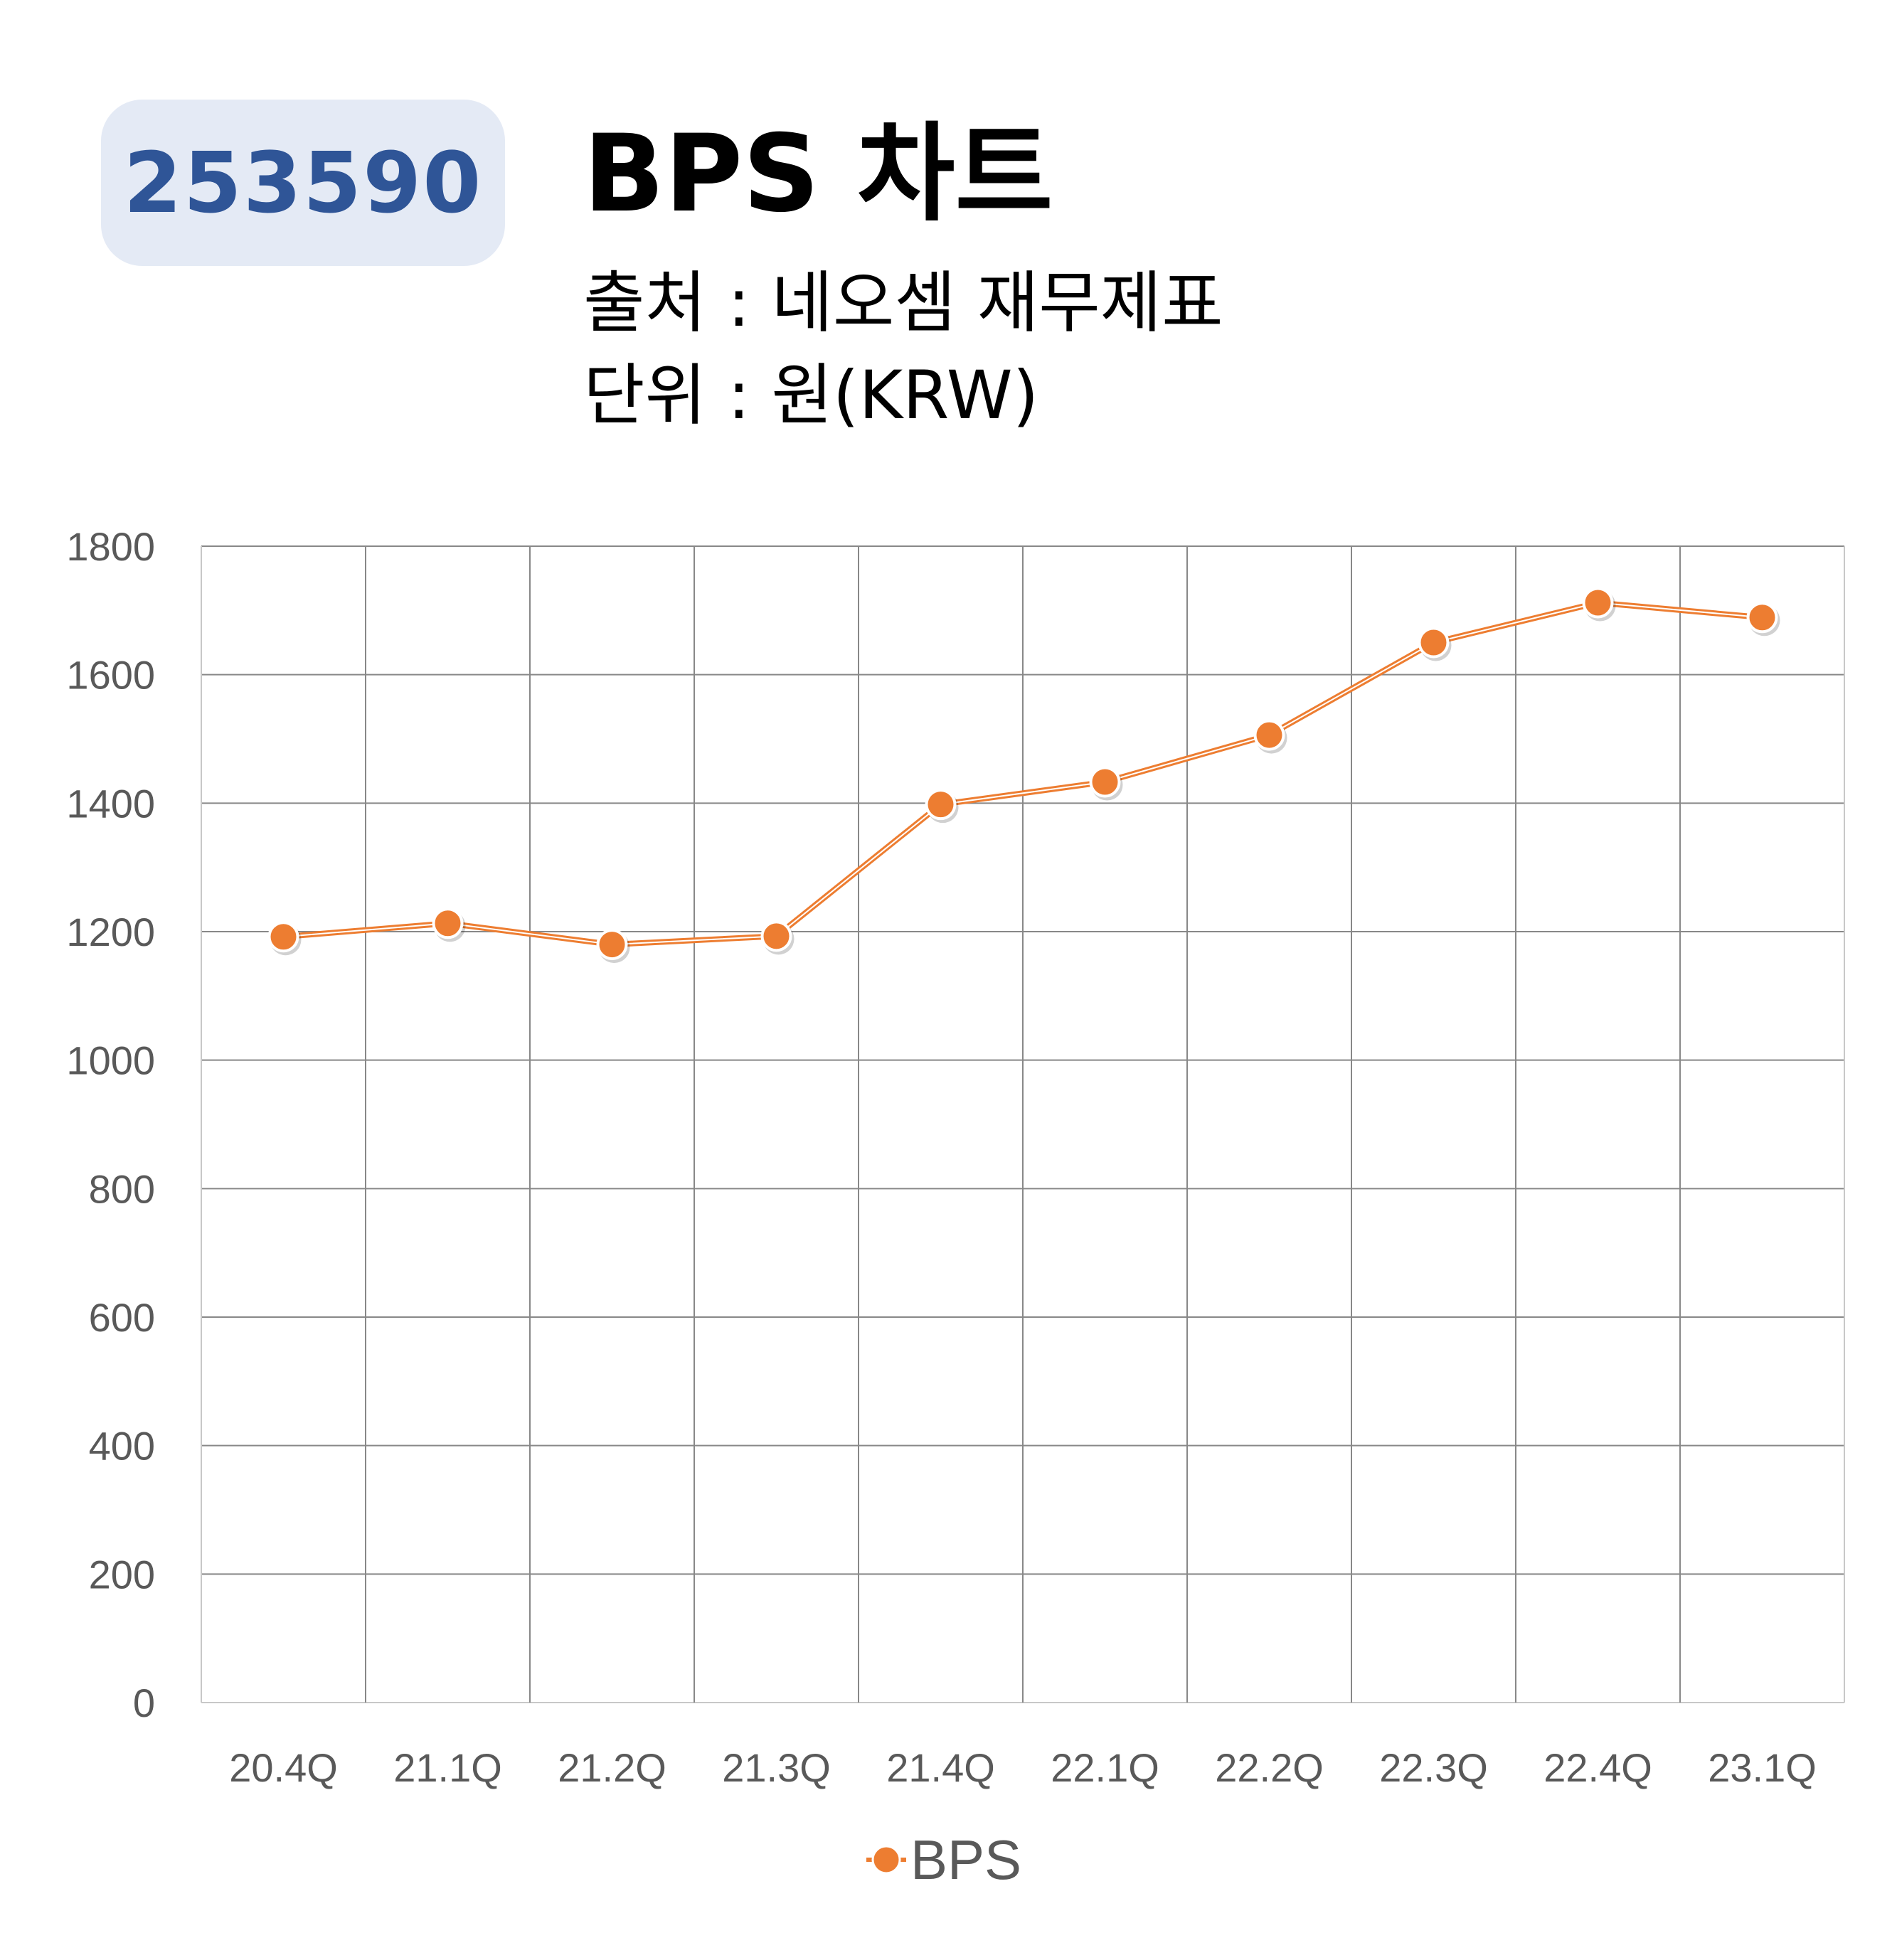  I want to click on unit-line: 단위 : 원(KRW), so click(811, 396).